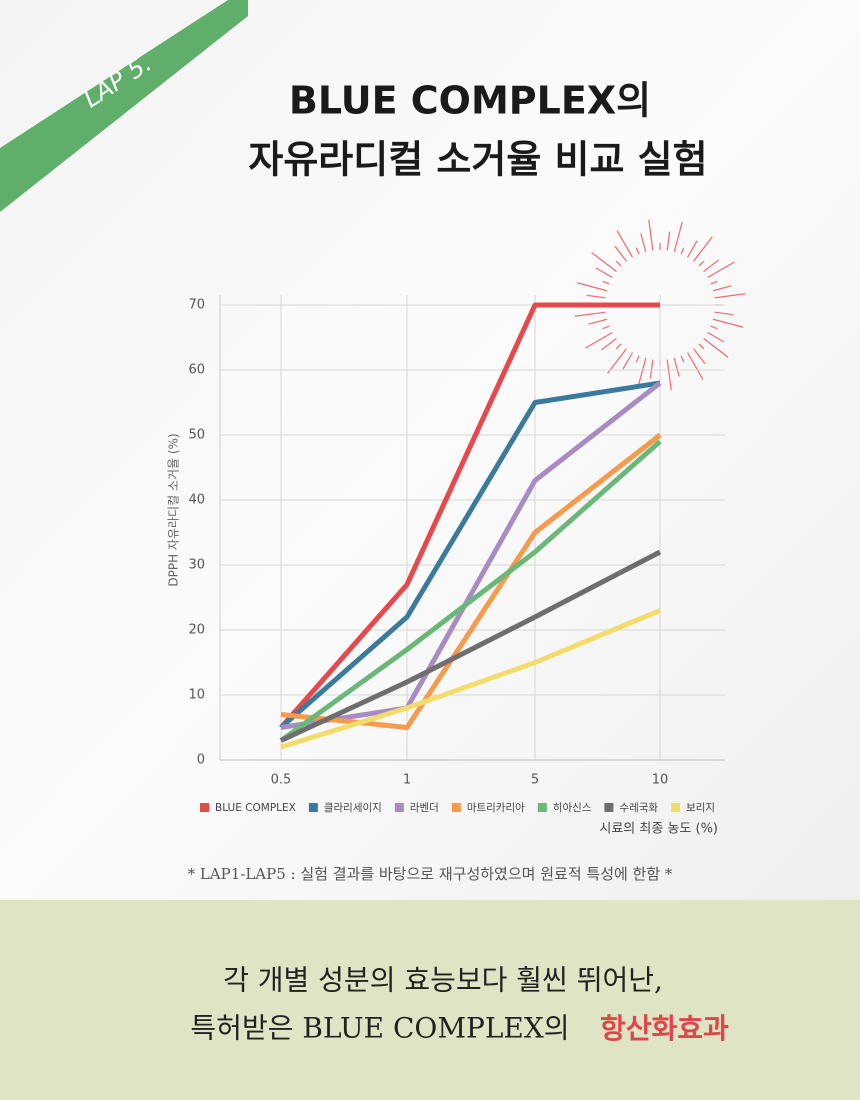 The image size is (860, 1100). Describe the element at coordinates (196, 370) in the screenshot. I see `y-tick-label: 60` at that location.